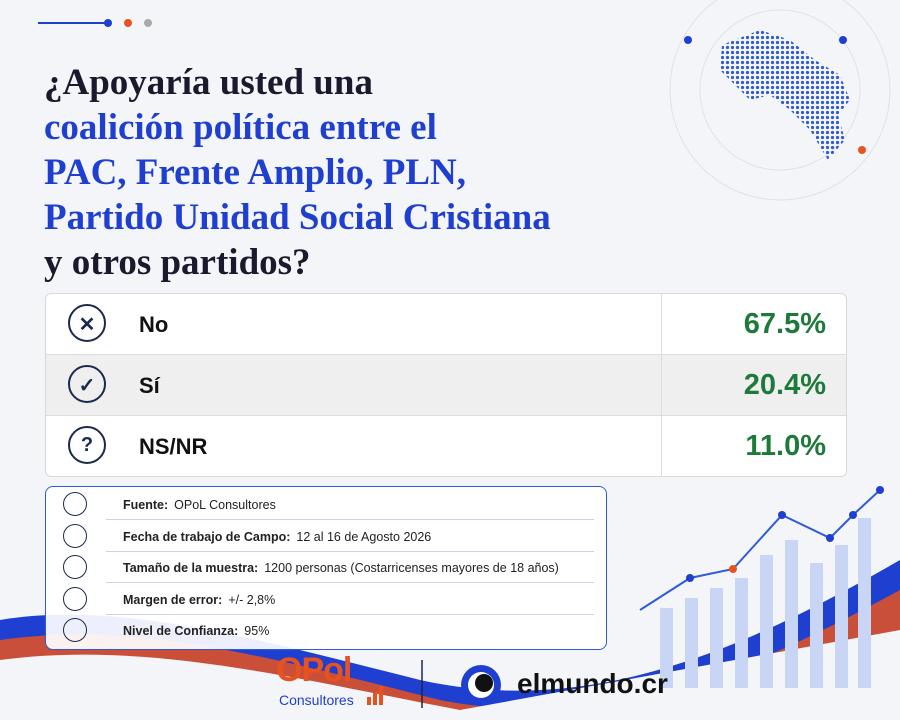 This screenshot has height=720, width=900. What do you see at coordinates (173, 599) in the screenshot?
I see `detail-label: Margen de error:` at bounding box center [173, 599].